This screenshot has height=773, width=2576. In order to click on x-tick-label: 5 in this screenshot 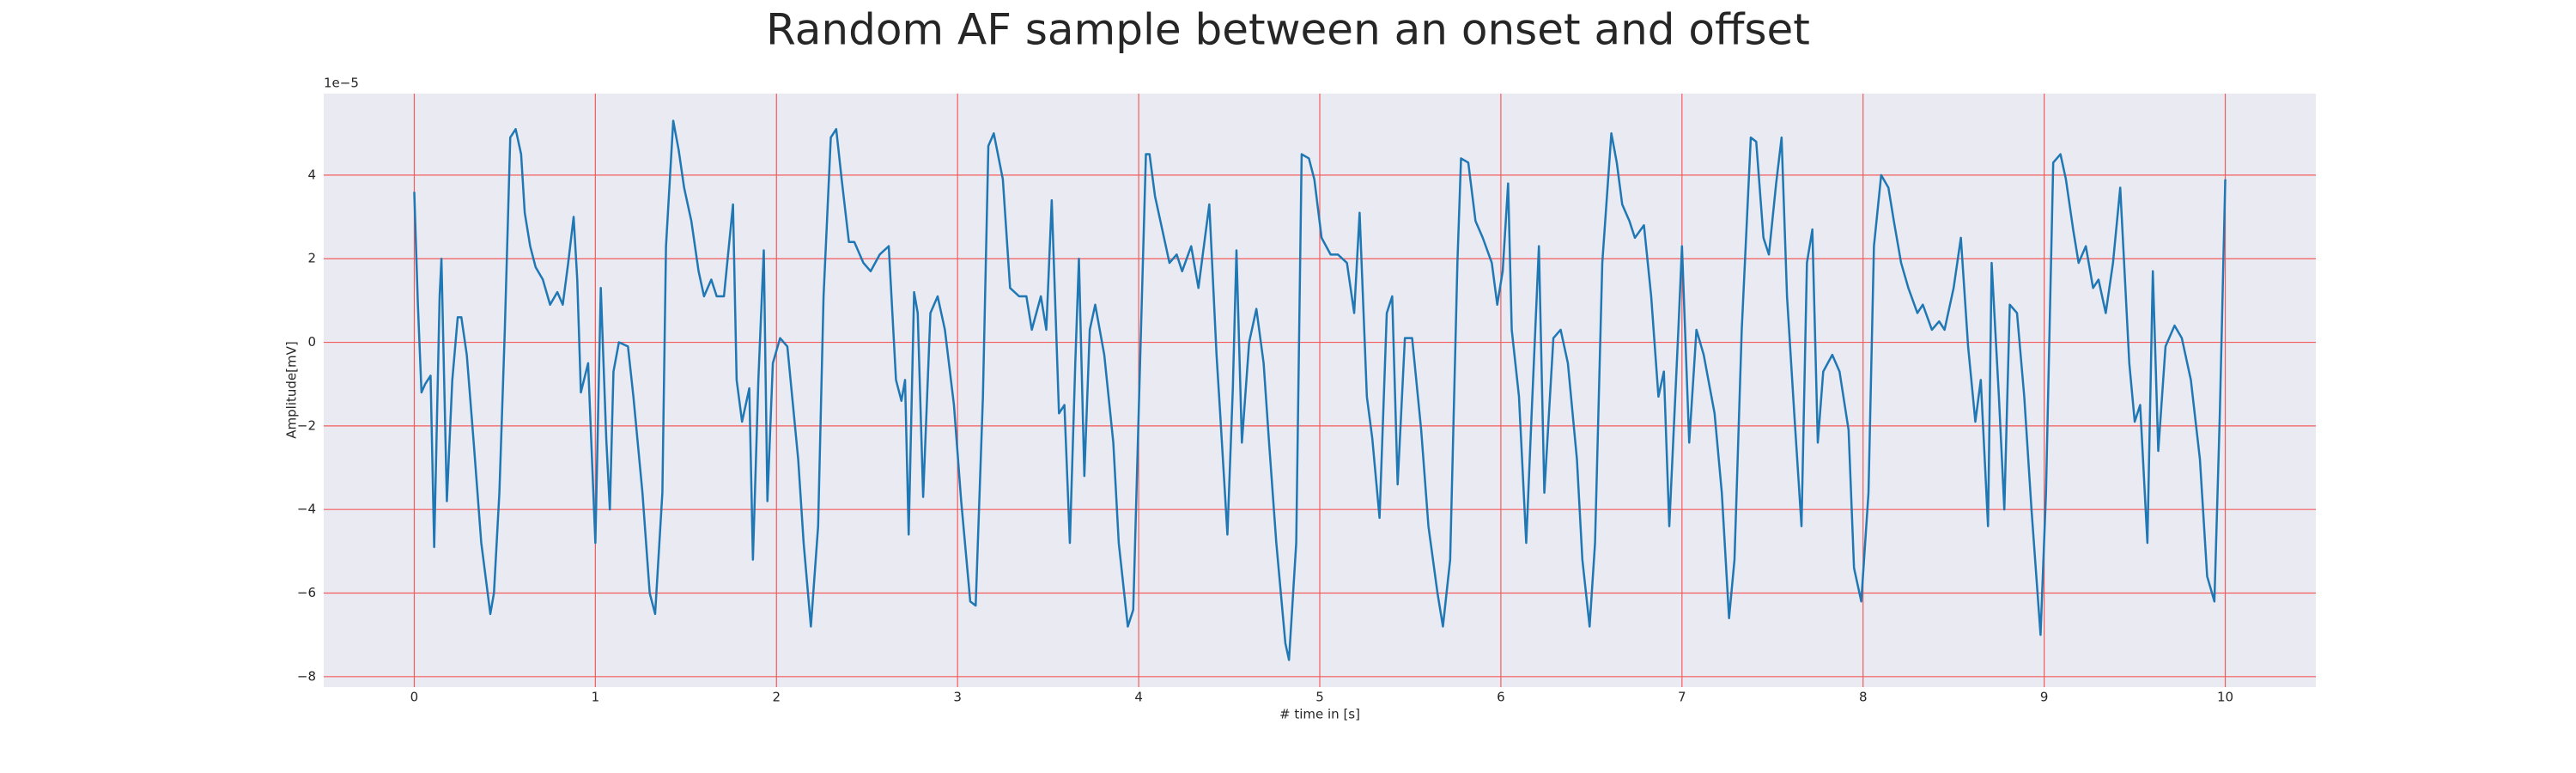, I will do `click(1319, 697)`.